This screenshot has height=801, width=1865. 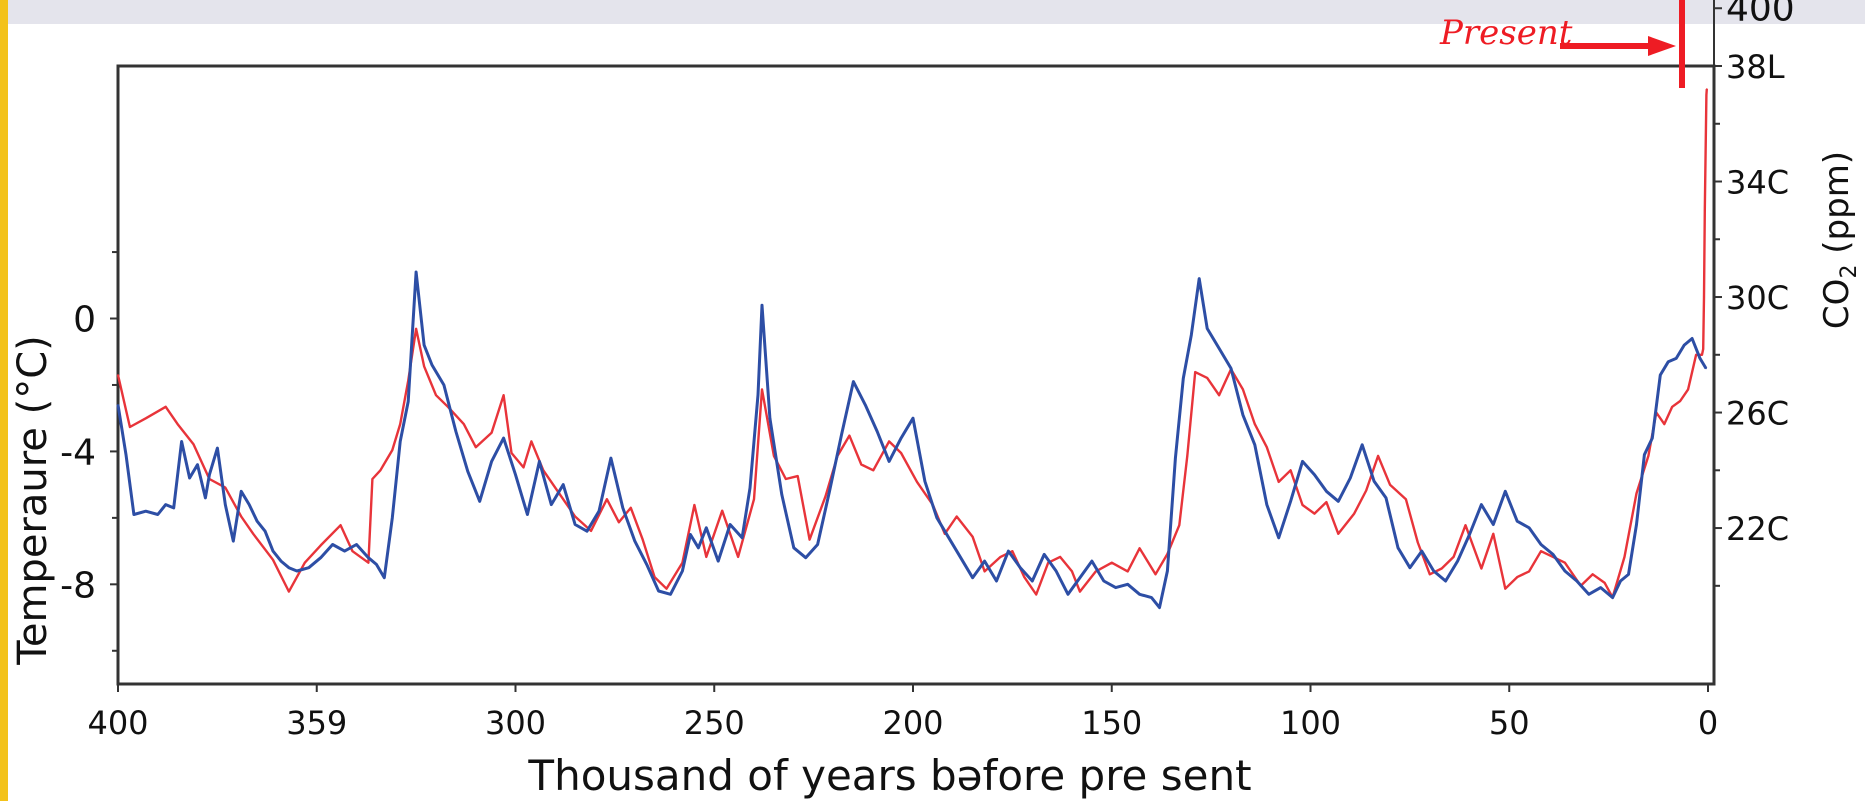 I want to click on x-tick-label: 250, so click(x=714, y=723).